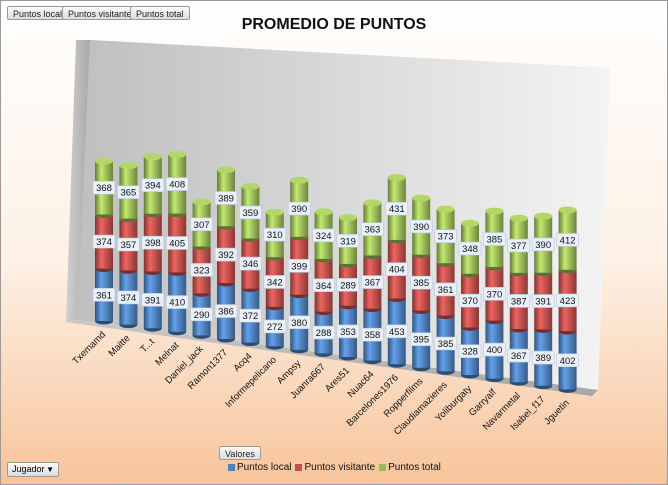 This screenshot has height=485, width=668. Describe the element at coordinates (348, 331) in the screenshot. I see `data-label: 353` at that location.